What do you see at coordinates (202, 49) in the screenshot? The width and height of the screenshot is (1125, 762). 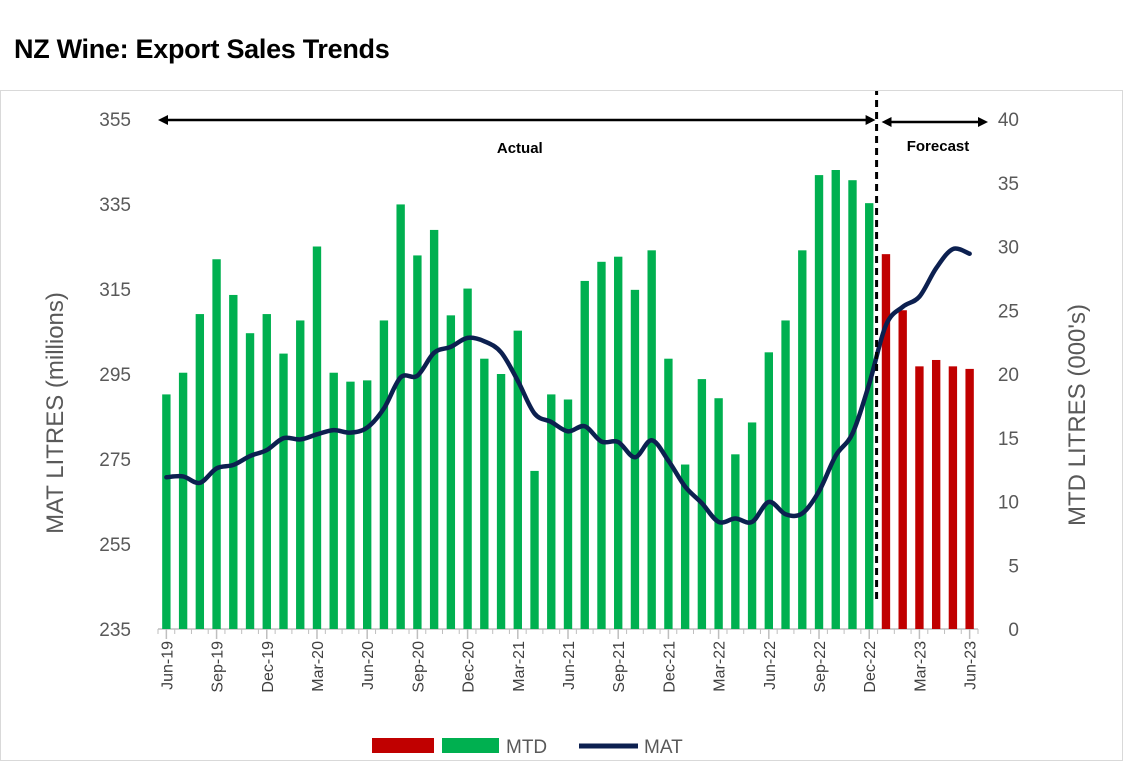 I see `page-title: NZ Wine: Export Sales Trends` at bounding box center [202, 49].